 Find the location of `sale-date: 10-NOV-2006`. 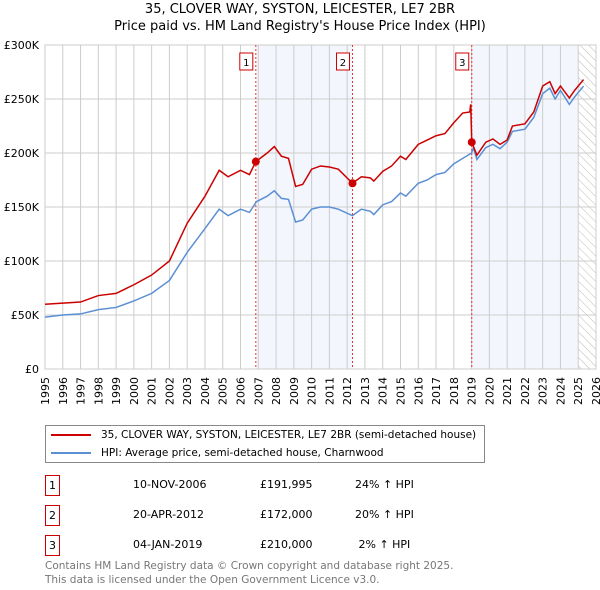

sale-date: 10-NOV-2006 is located at coordinates (170, 484).